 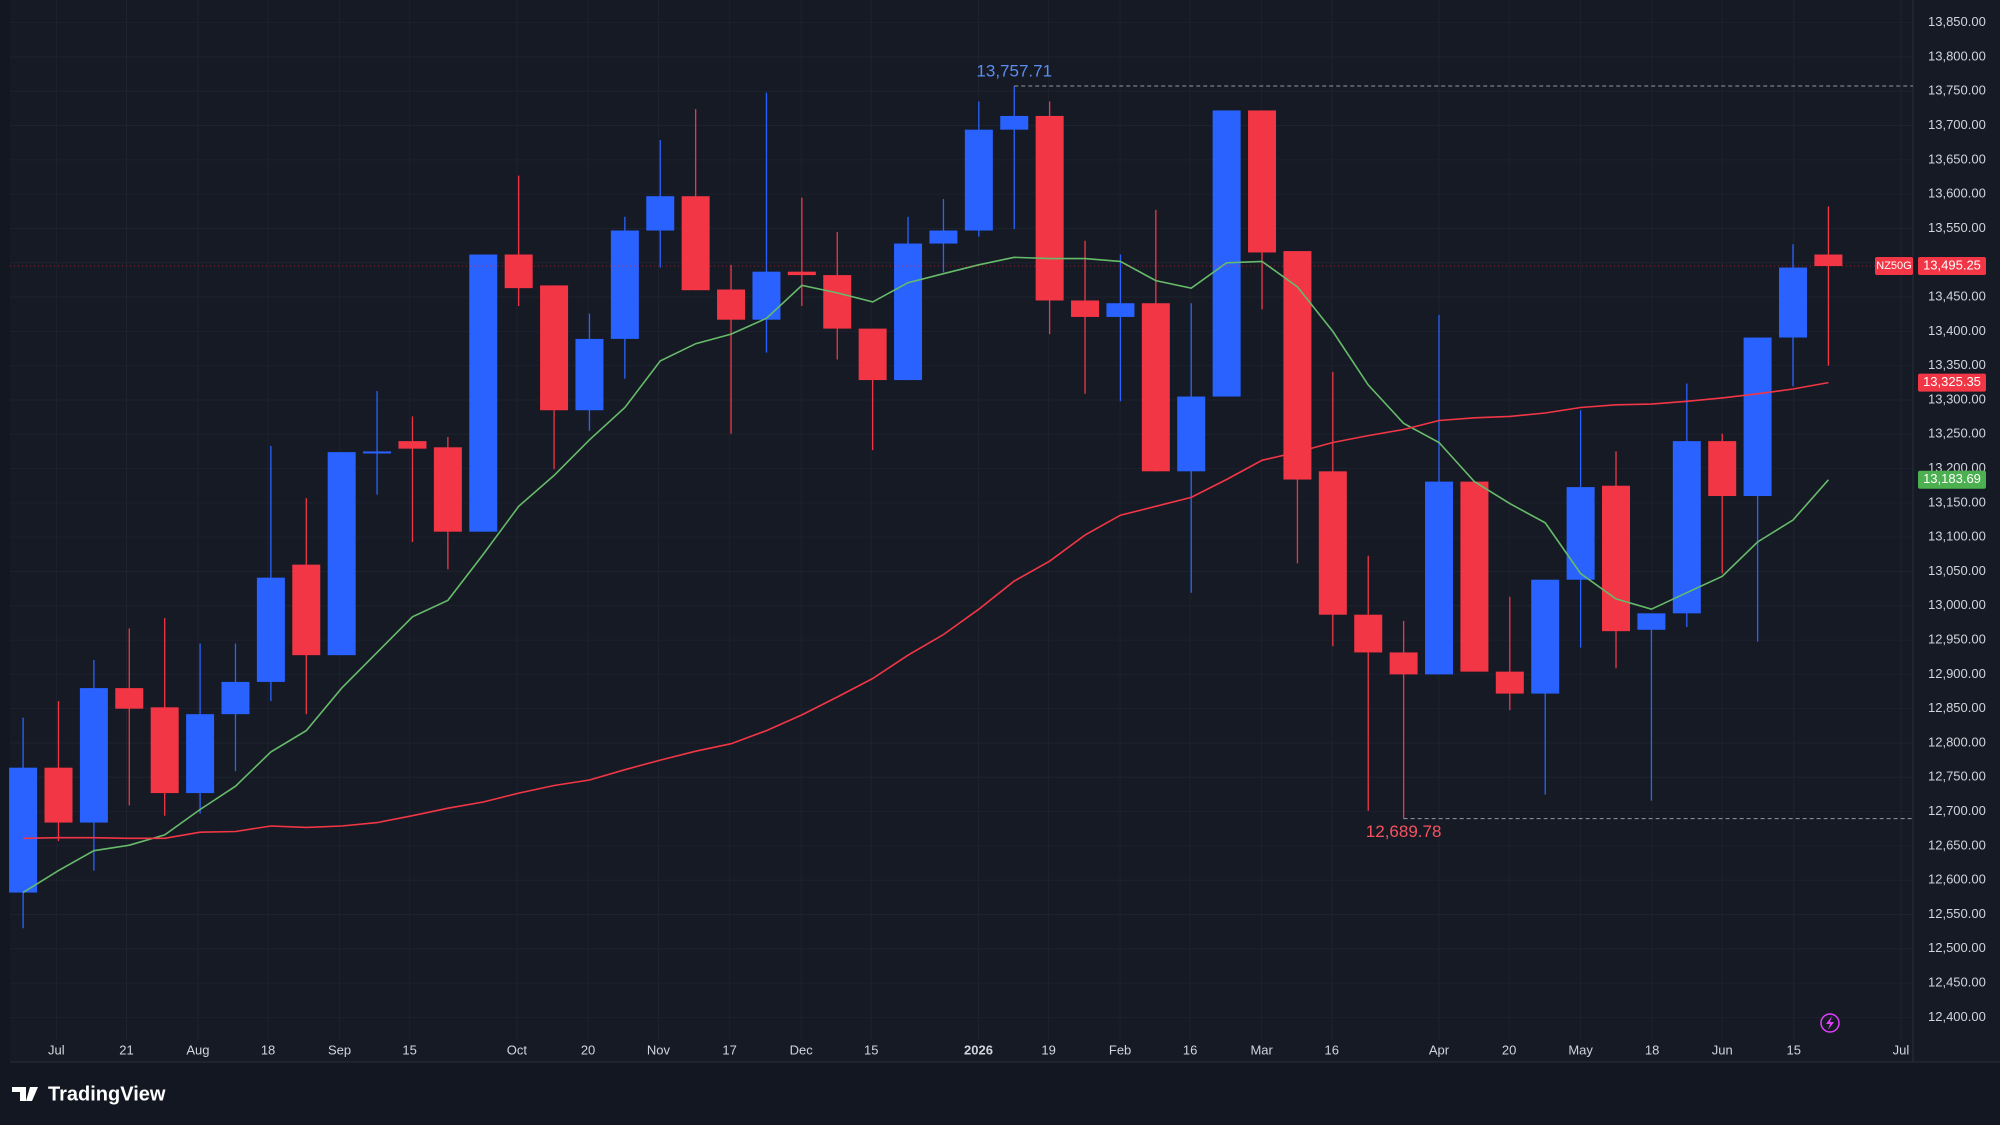 I want to click on x-tick-label: Sep, so click(x=339, y=1049).